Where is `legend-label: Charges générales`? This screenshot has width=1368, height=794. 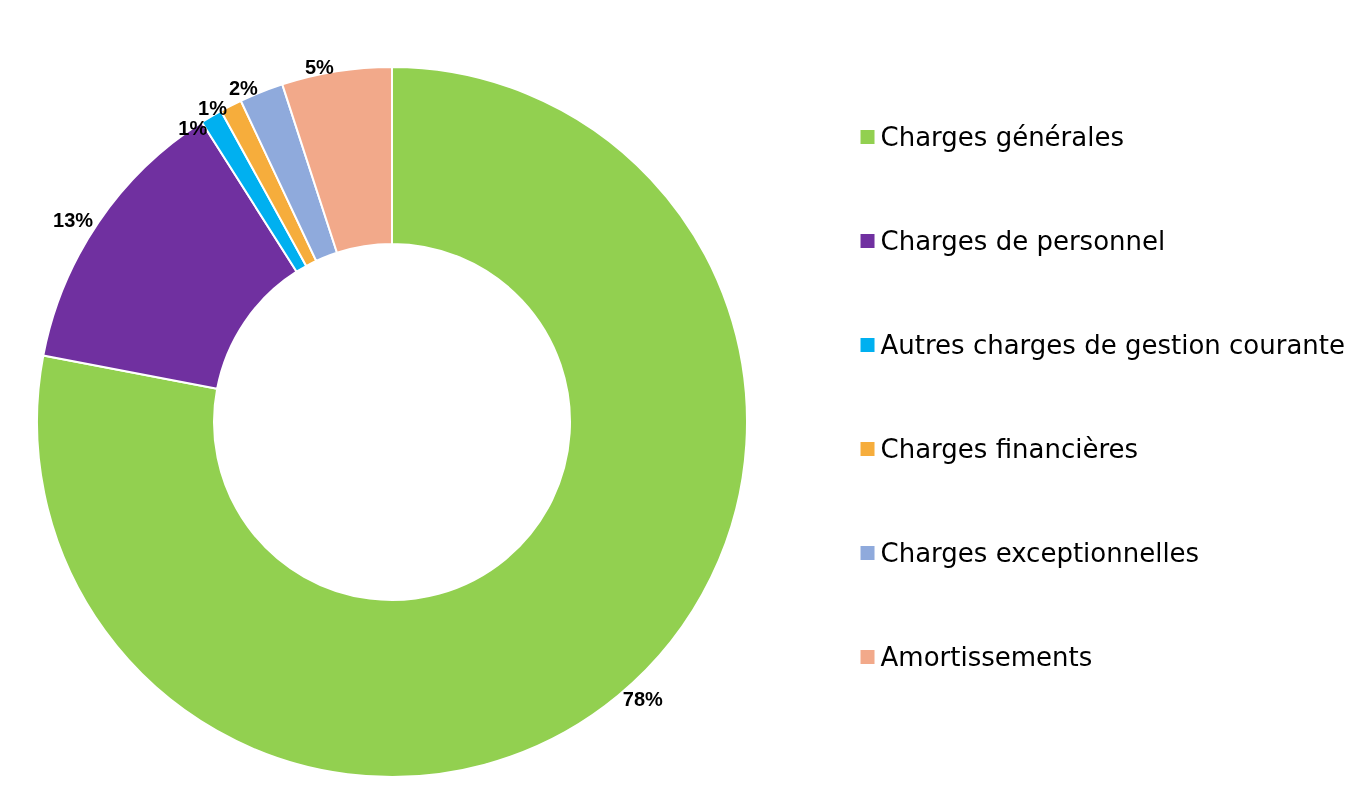 legend-label: Charges générales is located at coordinates (1002, 137).